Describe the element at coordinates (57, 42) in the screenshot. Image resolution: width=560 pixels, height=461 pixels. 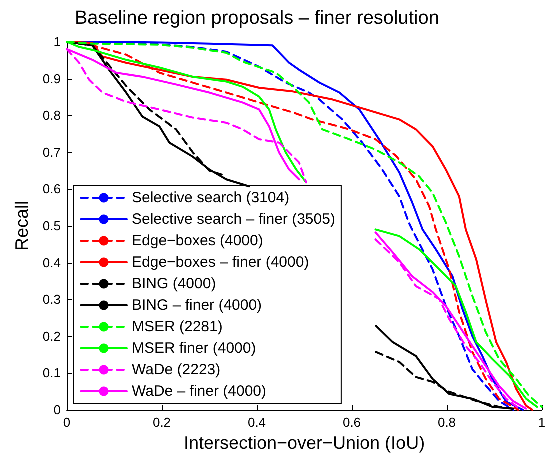
I see `y-tick-label: 1` at that location.